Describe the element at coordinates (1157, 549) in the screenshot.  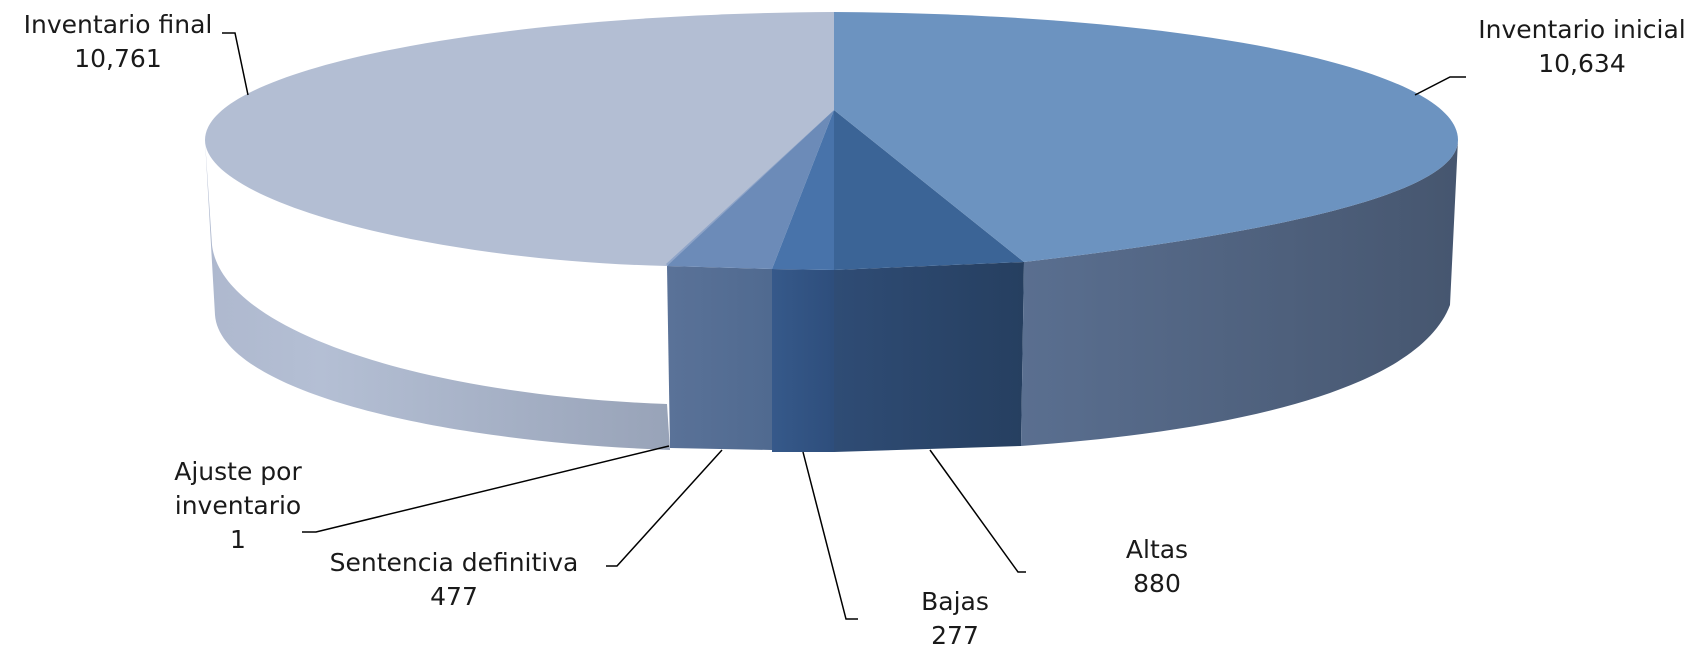
I see `label-altas: Altas` at that location.